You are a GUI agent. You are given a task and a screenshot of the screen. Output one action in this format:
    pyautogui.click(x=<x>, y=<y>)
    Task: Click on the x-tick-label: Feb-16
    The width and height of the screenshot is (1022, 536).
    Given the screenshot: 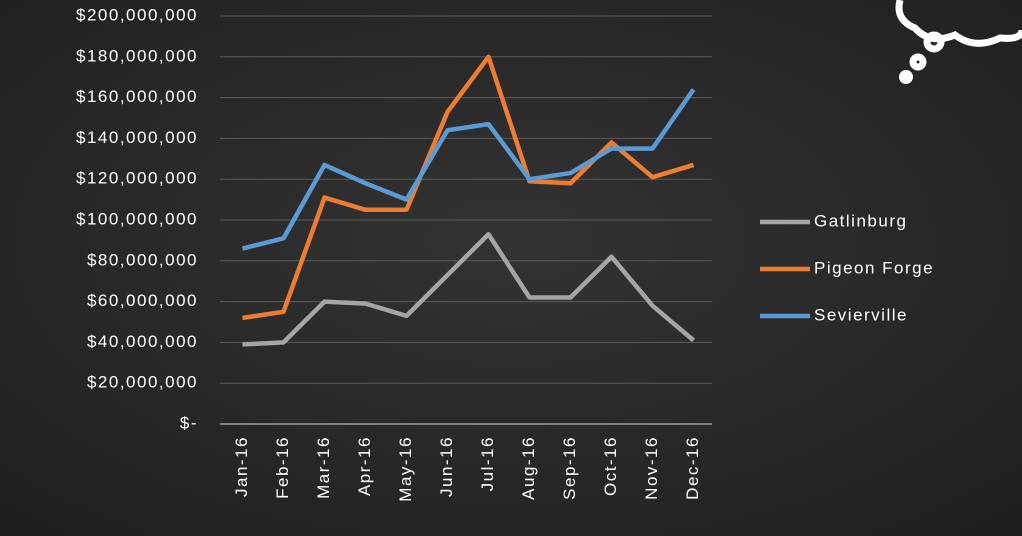 What is the action you would take?
    pyautogui.click(x=282, y=467)
    